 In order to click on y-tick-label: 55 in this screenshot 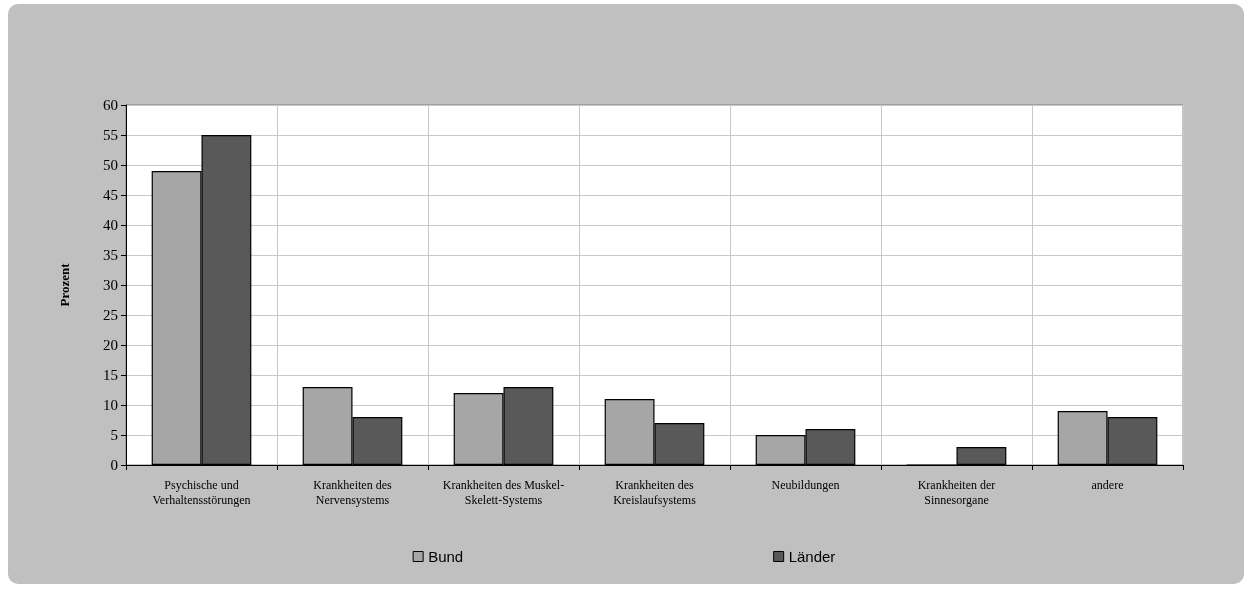, I will do `click(110, 135)`.